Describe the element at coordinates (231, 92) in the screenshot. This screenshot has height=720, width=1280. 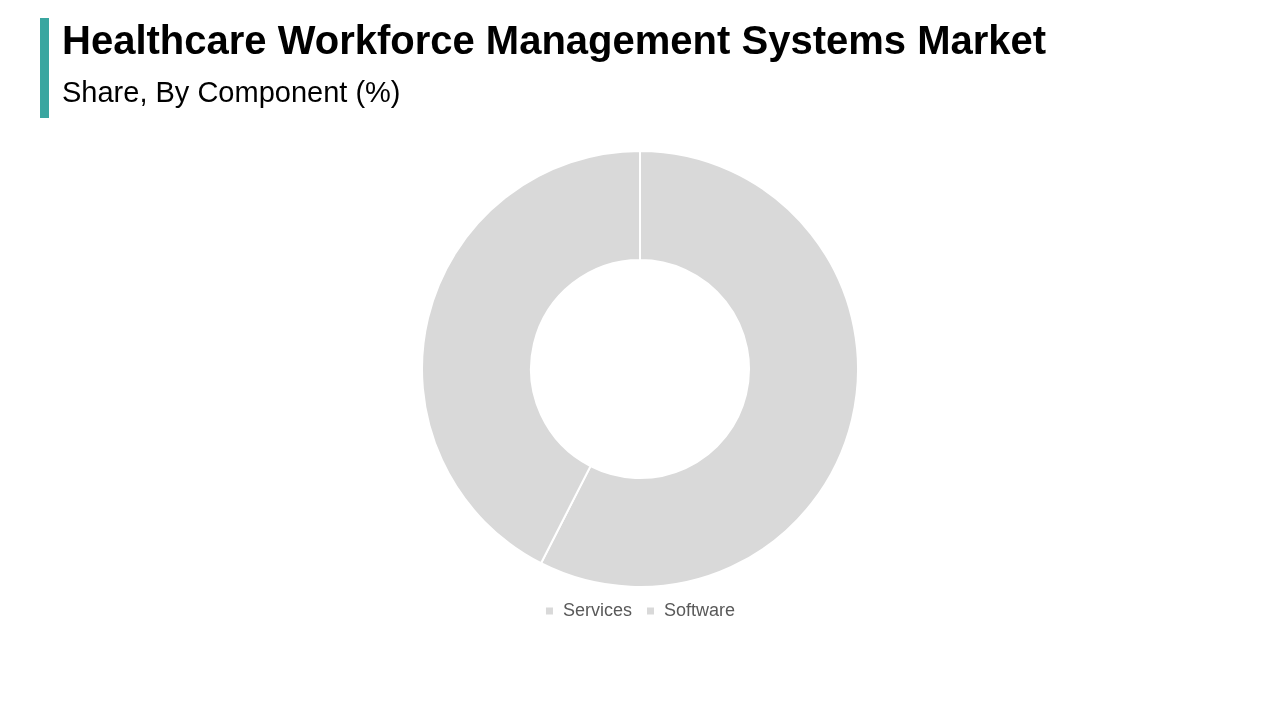
I see `chart-subtitle: Share, By Component (%)` at that location.